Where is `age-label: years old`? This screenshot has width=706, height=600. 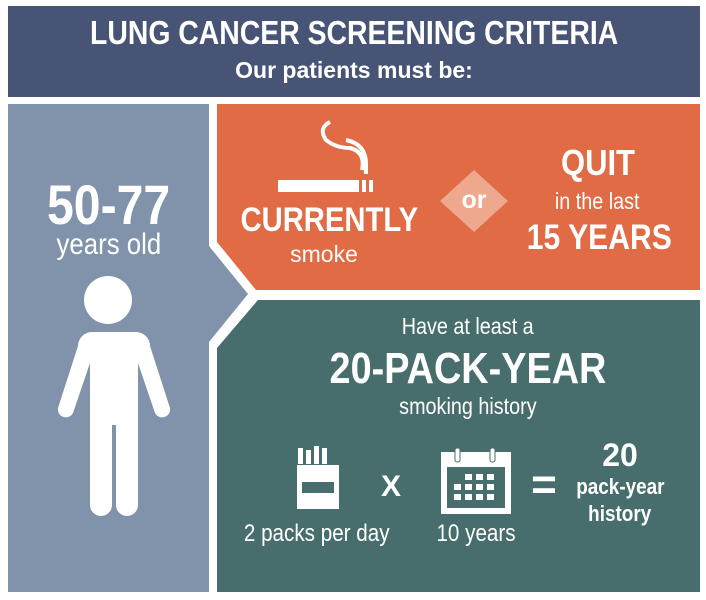 age-label: years old is located at coordinates (108, 244).